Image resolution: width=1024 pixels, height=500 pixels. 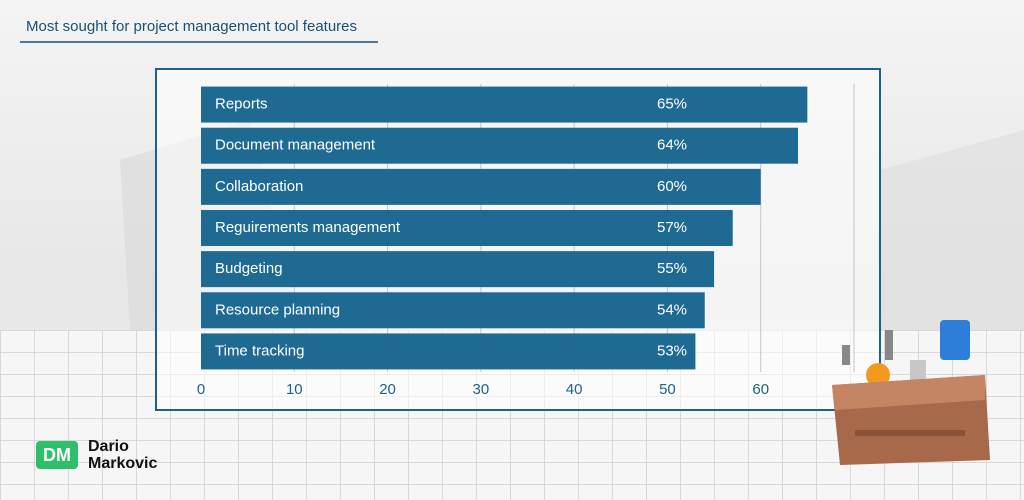 I want to click on bar-label: Document management, so click(x=295, y=145).